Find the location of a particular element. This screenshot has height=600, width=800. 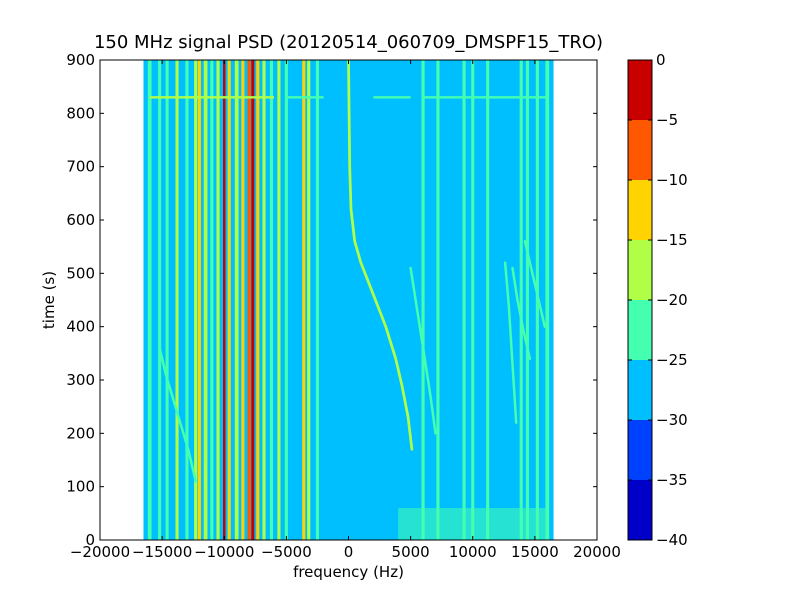

x-tick-label: 5000 is located at coordinates (411, 552).